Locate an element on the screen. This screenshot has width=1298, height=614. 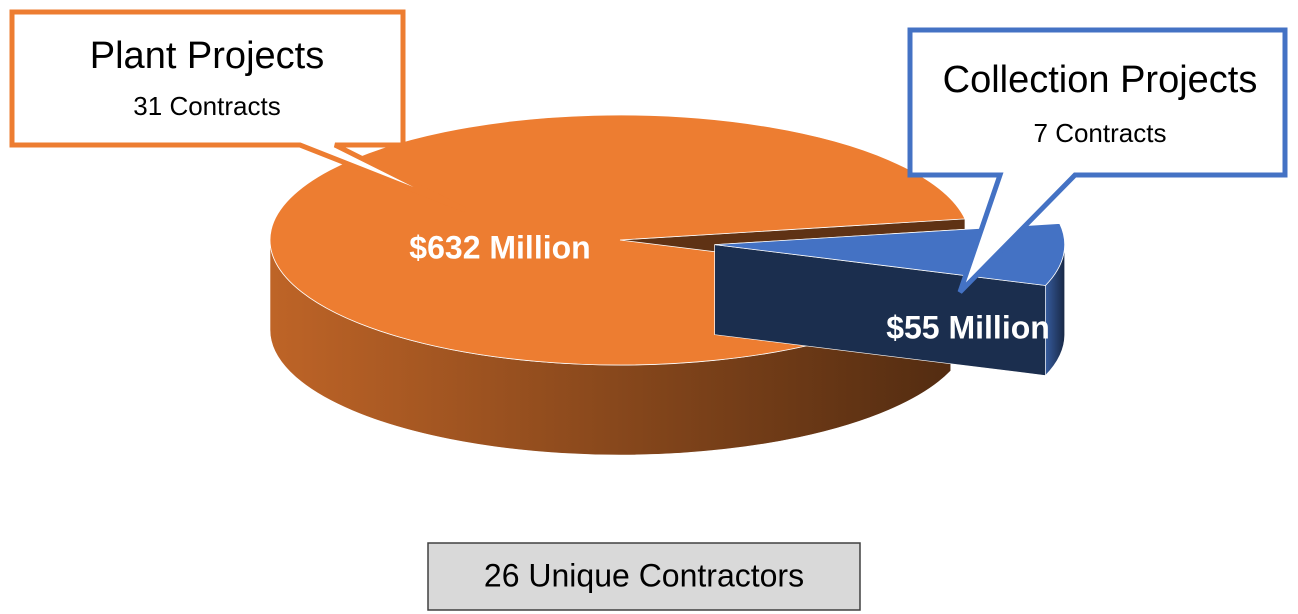
value-label: $55 Million is located at coordinates (968, 327).